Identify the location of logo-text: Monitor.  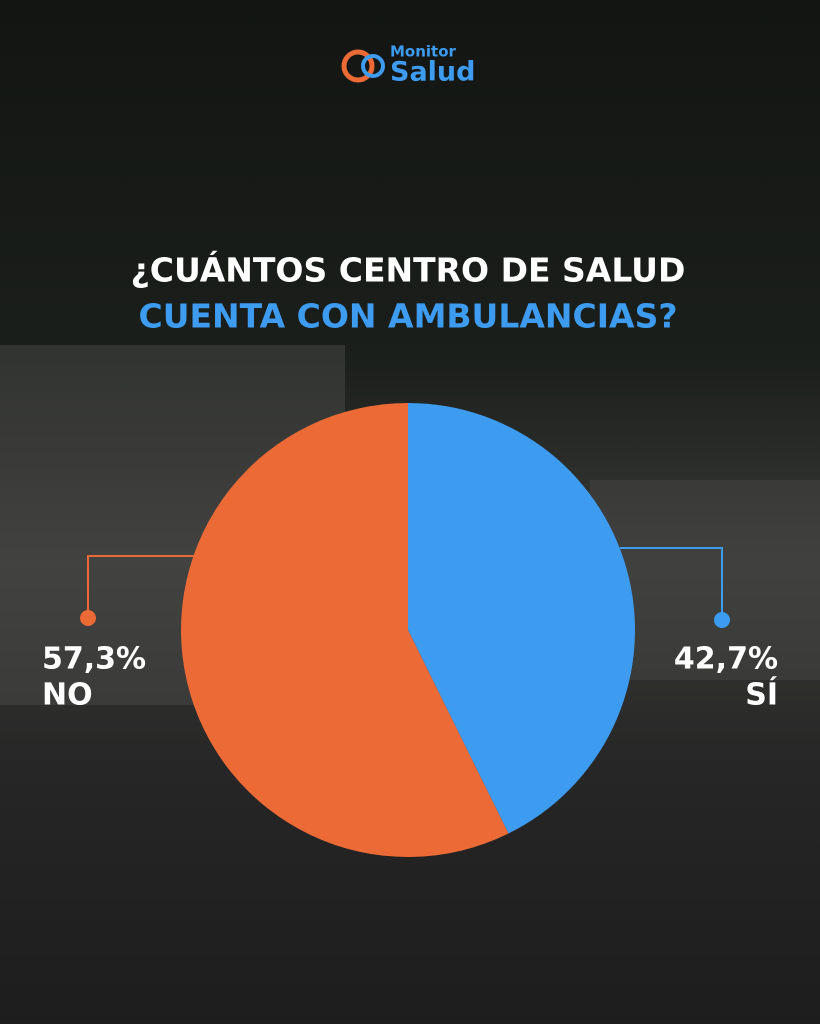
(423, 52).